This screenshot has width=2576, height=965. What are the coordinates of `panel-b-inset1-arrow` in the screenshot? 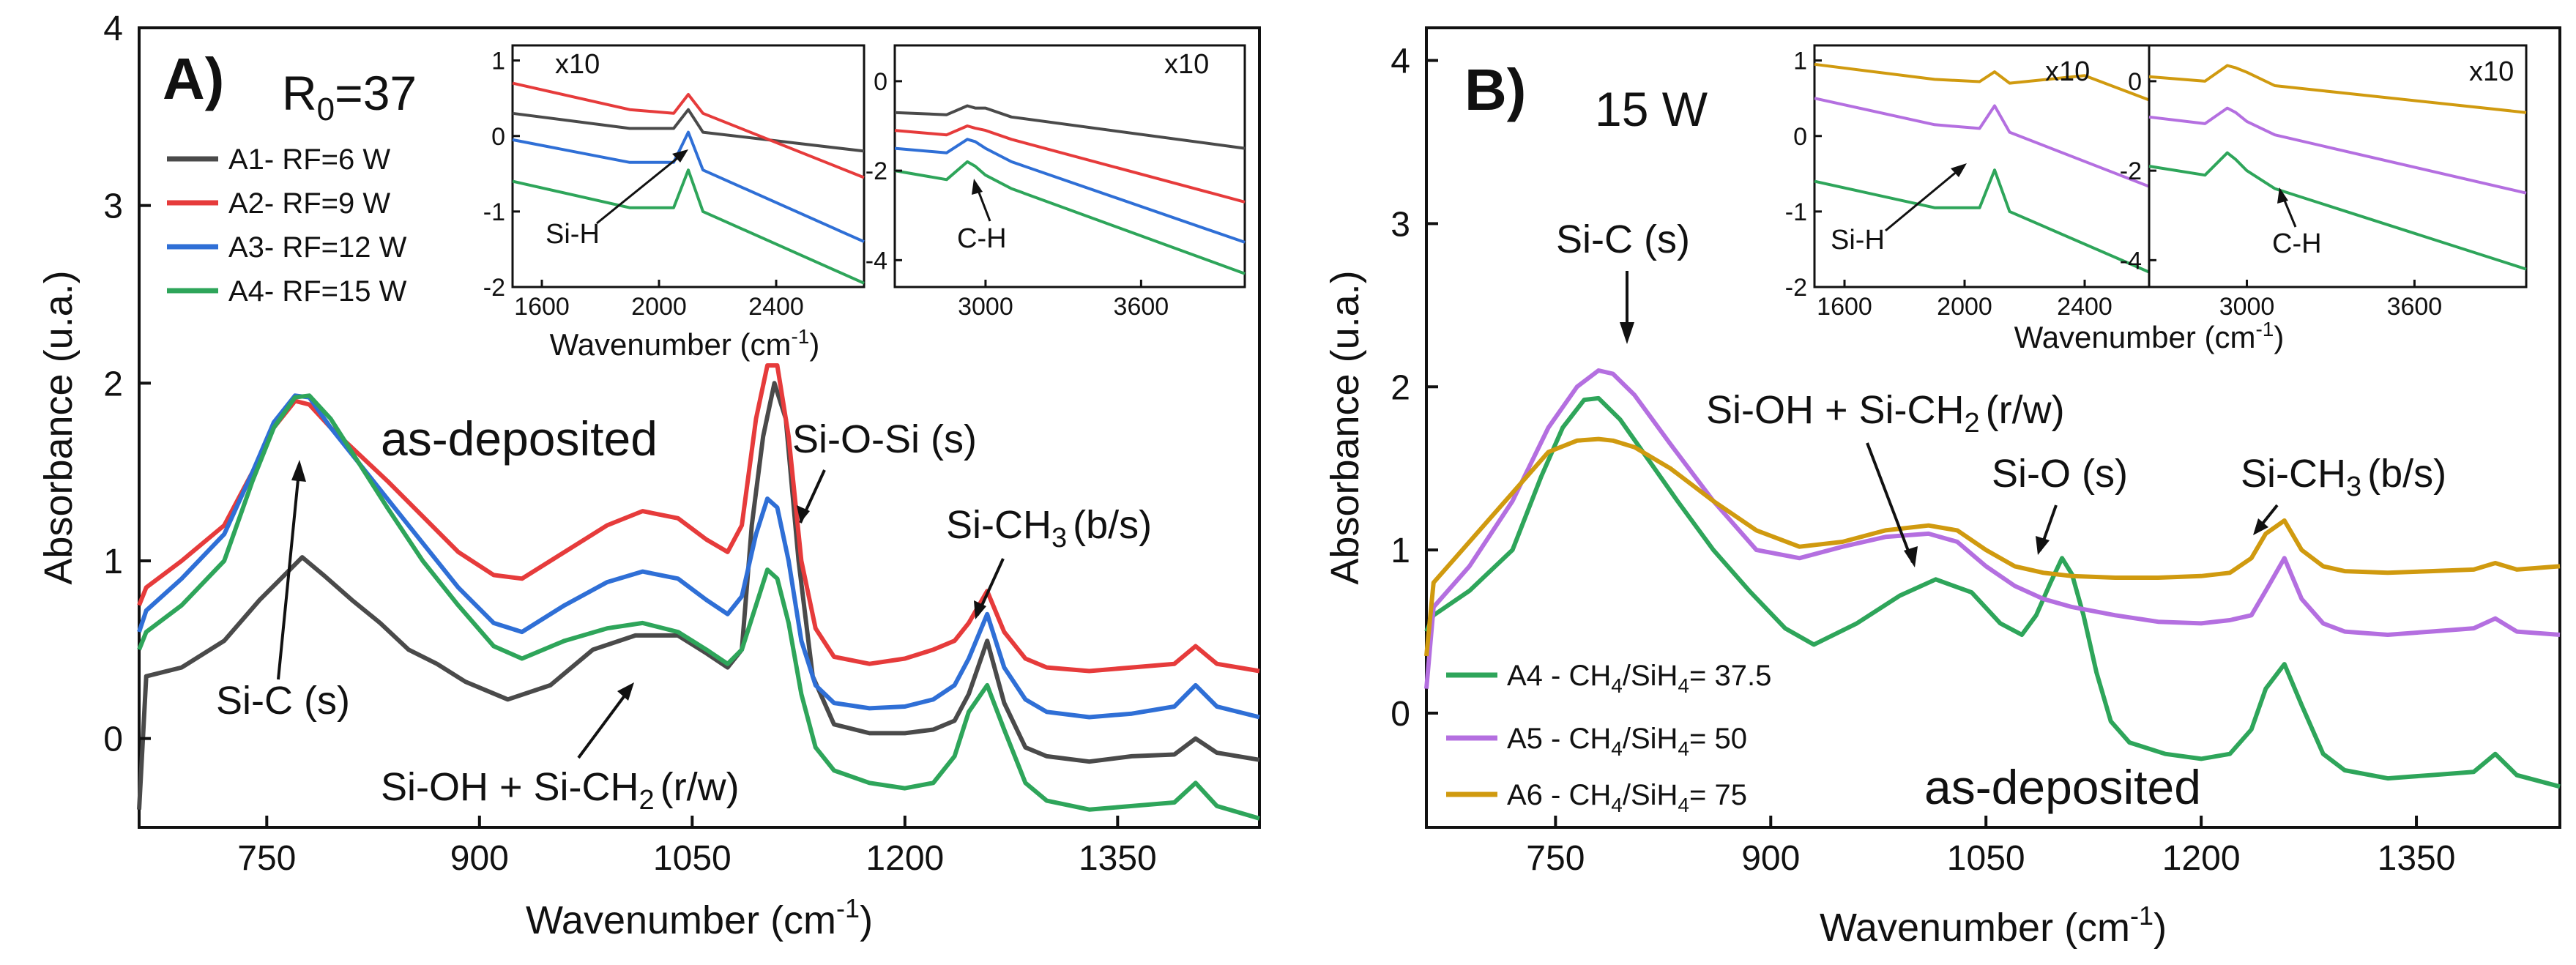 It's located at (1924, 198).